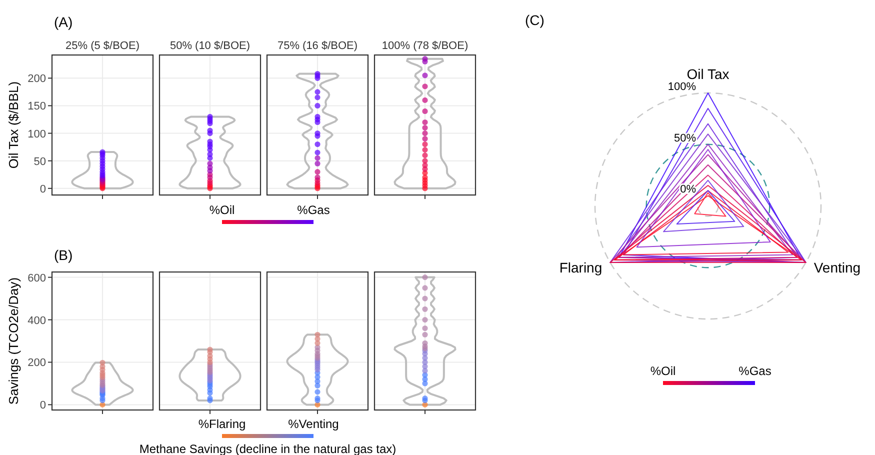 The image size is (875, 455). What do you see at coordinates (40, 162) in the screenshot?
I see `y-tick-label: 50` at bounding box center [40, 162].